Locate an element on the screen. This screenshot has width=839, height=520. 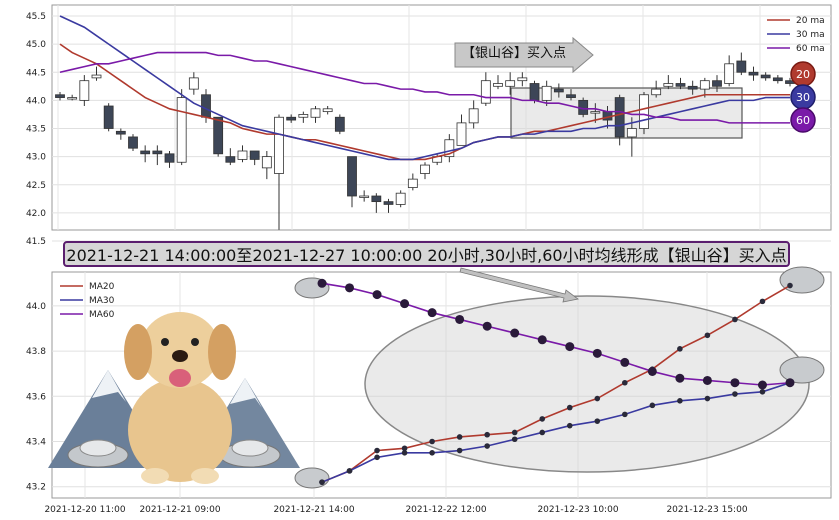
bottom-y-tick-label: 43.6 is located at coordinates (36, 397).